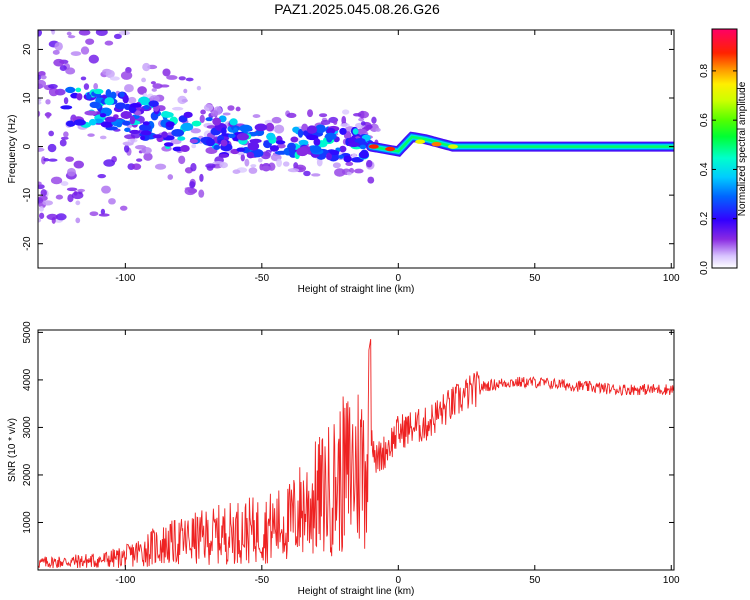 The width and height of the screenshot is (750, 600). I want to click on spectrogram-hotspot, so click(373, 146).